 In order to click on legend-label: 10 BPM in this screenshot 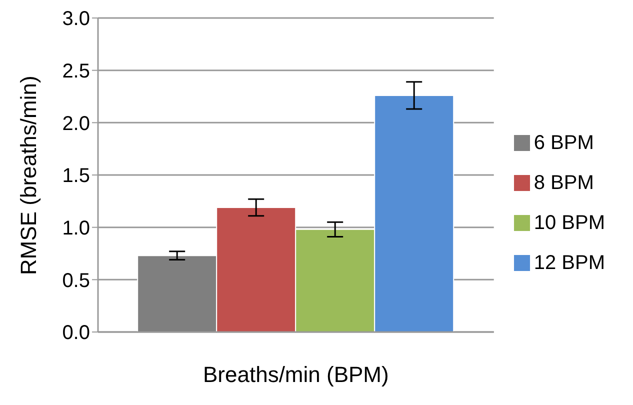, I will do `click(569, 223)`.